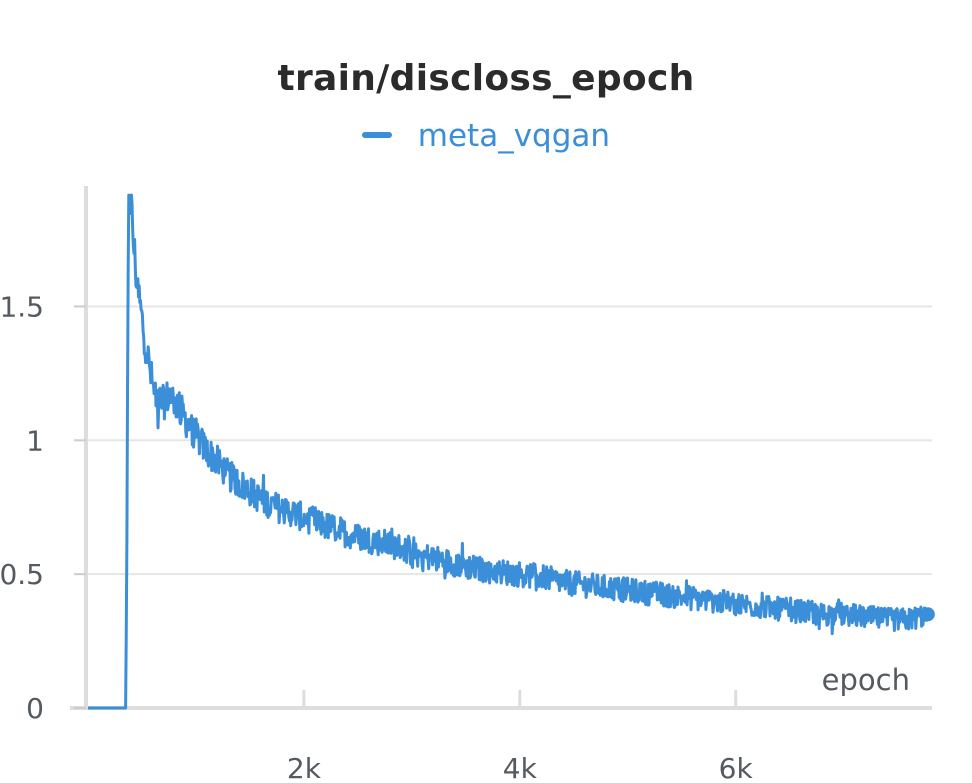  Describe the element at coordinates (736, 767) in the screenshot. I see `x-tick-label: 6k` at that location.